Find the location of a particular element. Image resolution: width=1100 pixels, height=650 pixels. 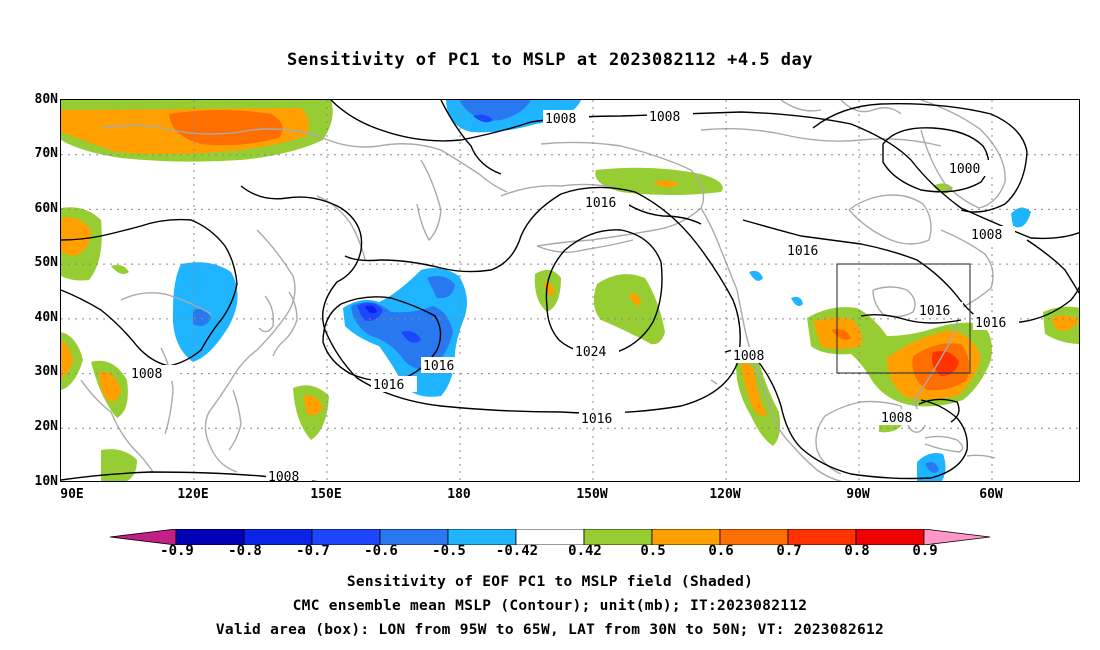

coastline-cuba is located at coordinates (944, 444).